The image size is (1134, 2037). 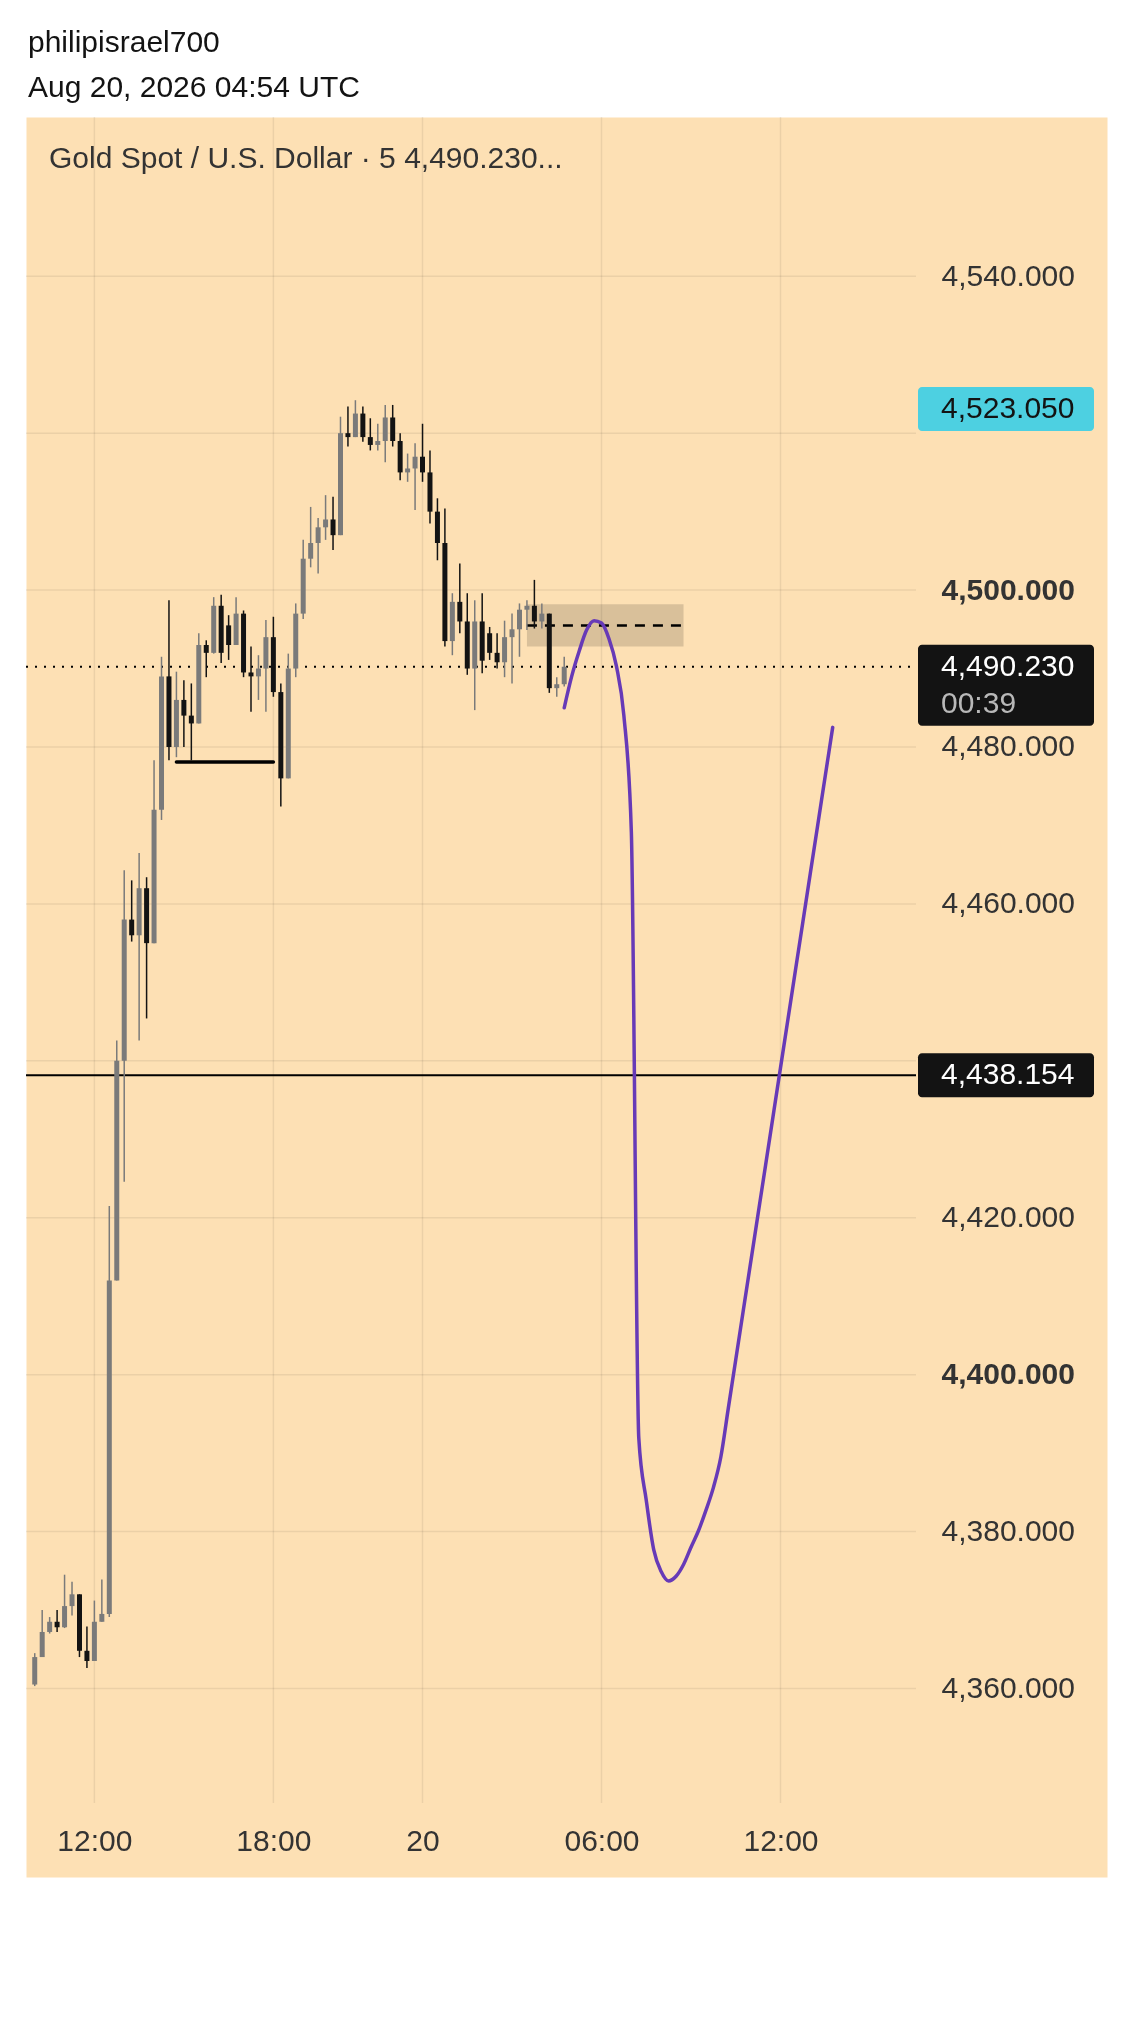 I want to click on y-tick-label: 4,460.000, so click(x=1008, y=903).